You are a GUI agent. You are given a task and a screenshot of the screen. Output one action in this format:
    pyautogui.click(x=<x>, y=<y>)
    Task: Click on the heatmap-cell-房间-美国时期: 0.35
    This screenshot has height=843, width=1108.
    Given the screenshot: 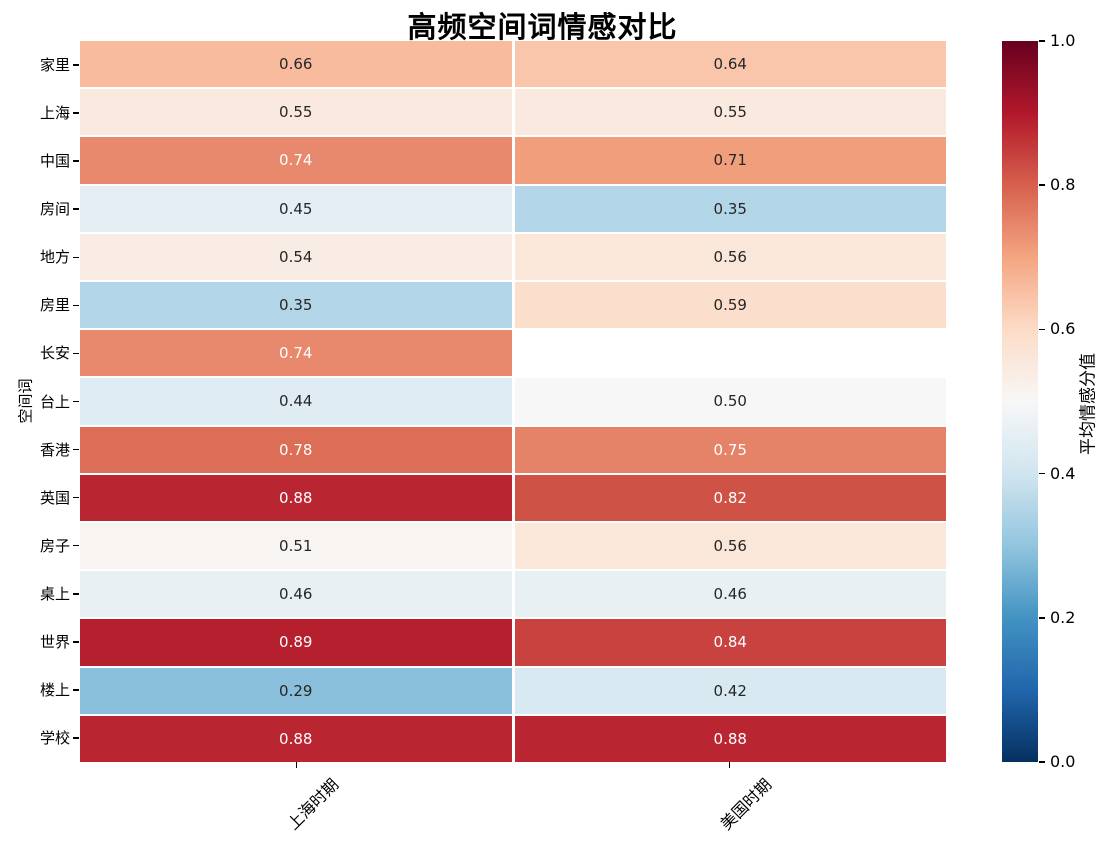 What is the action you would take?
    pyautogui.click(x=730, y=208)
    